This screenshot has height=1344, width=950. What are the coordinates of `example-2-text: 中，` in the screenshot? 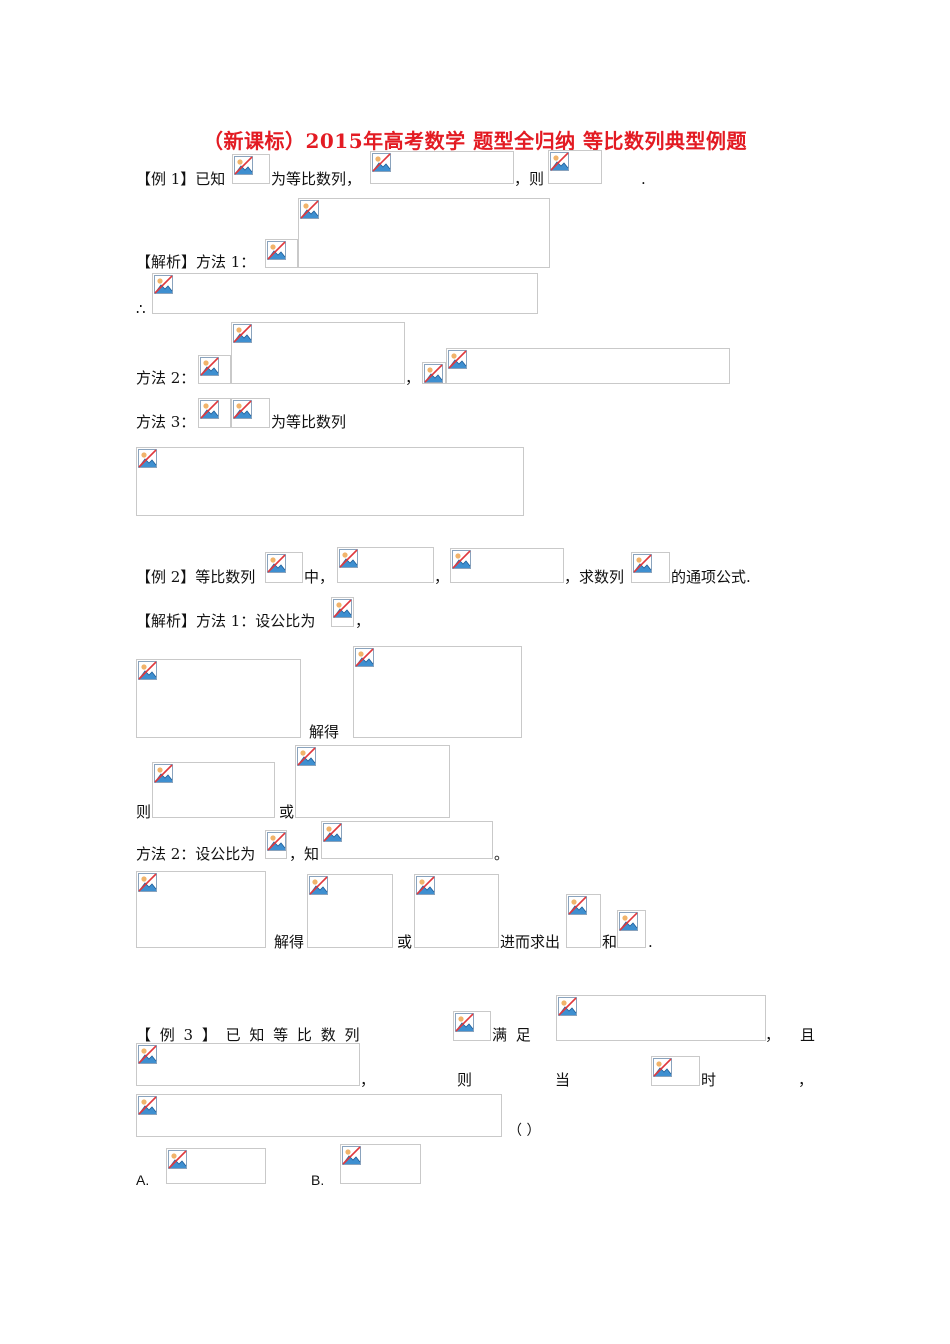 It's located at (319, 577).